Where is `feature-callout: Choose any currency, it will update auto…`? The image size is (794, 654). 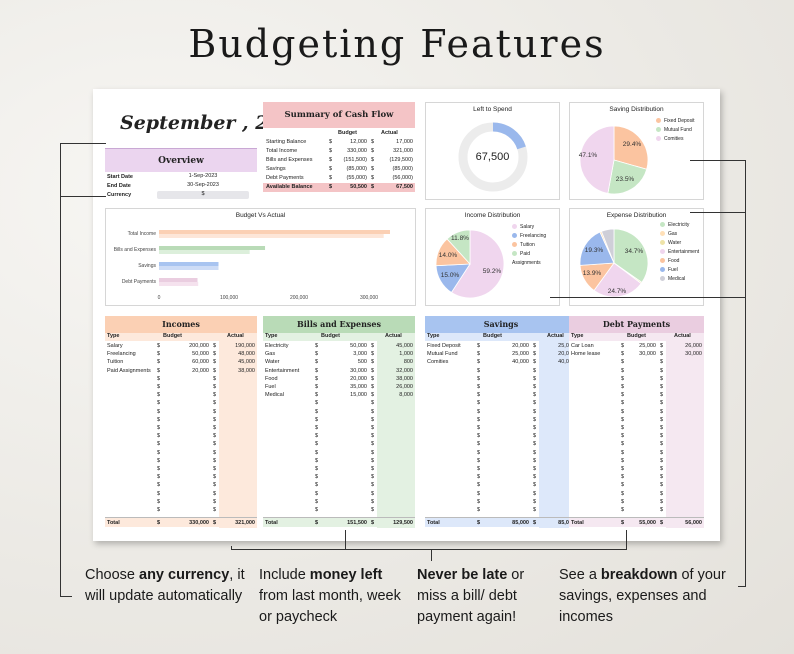 feature-callout: Choose any currency, it will update auto… is located at coordinates (170, 586).